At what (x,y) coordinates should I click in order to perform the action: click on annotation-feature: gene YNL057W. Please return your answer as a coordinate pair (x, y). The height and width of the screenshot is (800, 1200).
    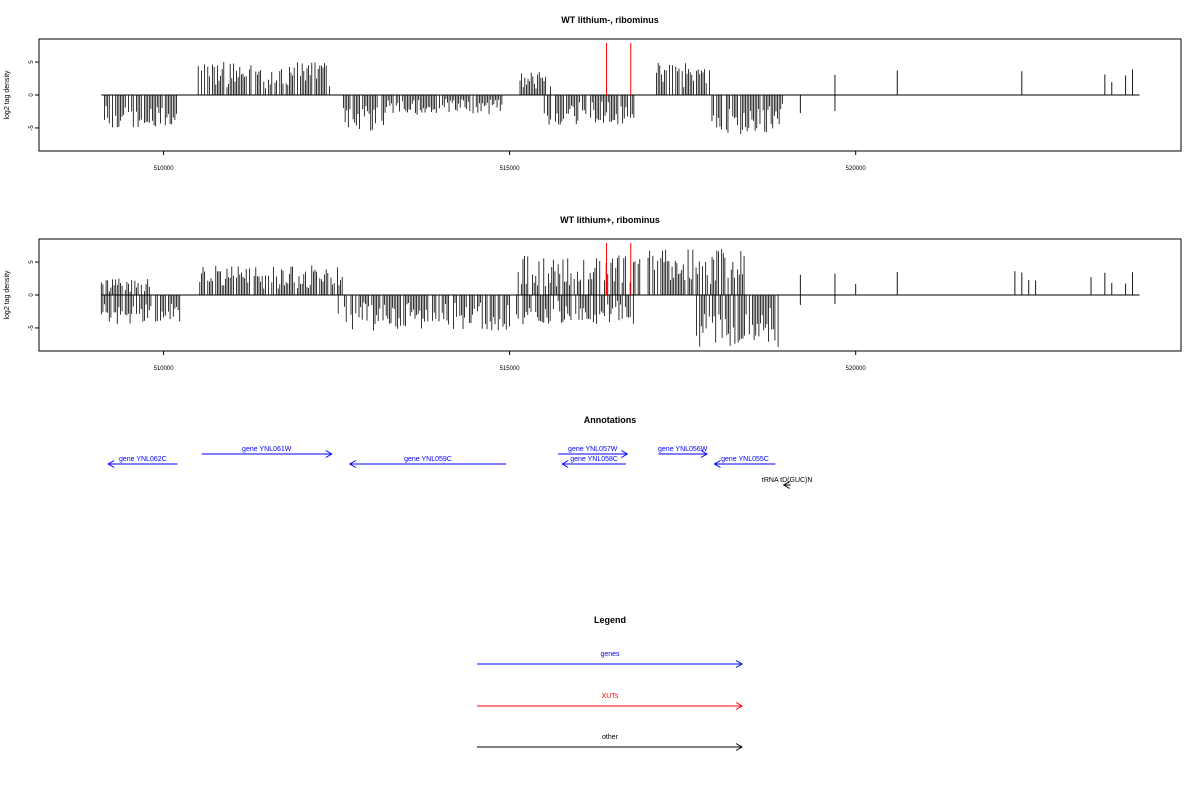
    Looking at the image, I should click on (593, 452).